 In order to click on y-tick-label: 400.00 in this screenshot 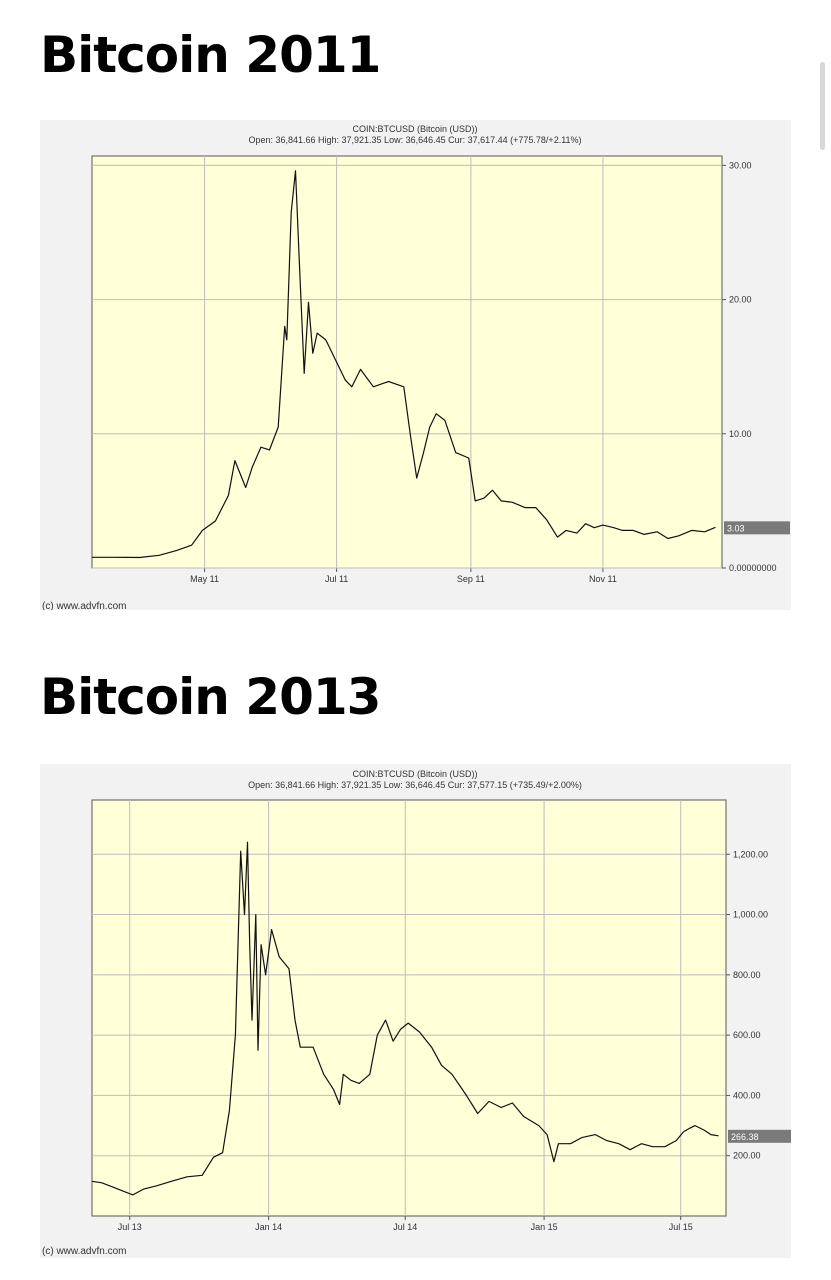, I will do `click(747, 1095)`.